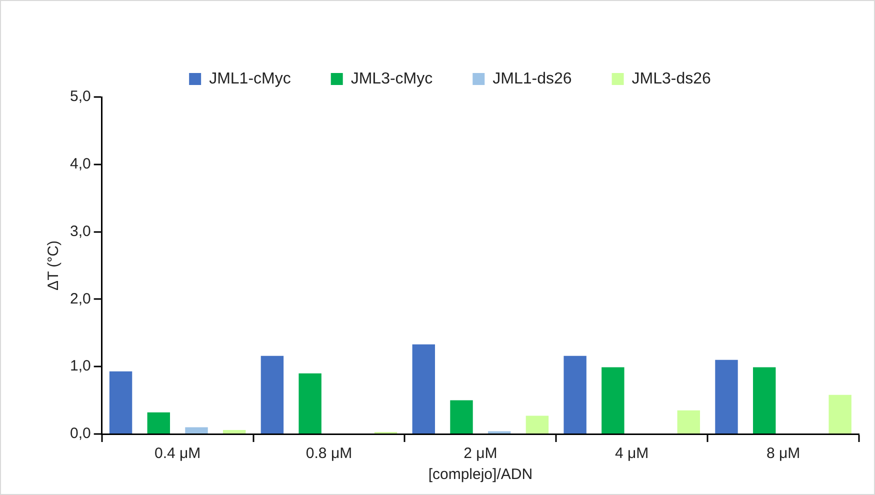  What do you see at coordinates (481, 453) in the screenshot?
I see `x-tick-label: 2 μM` at bounding box center [481, 453].